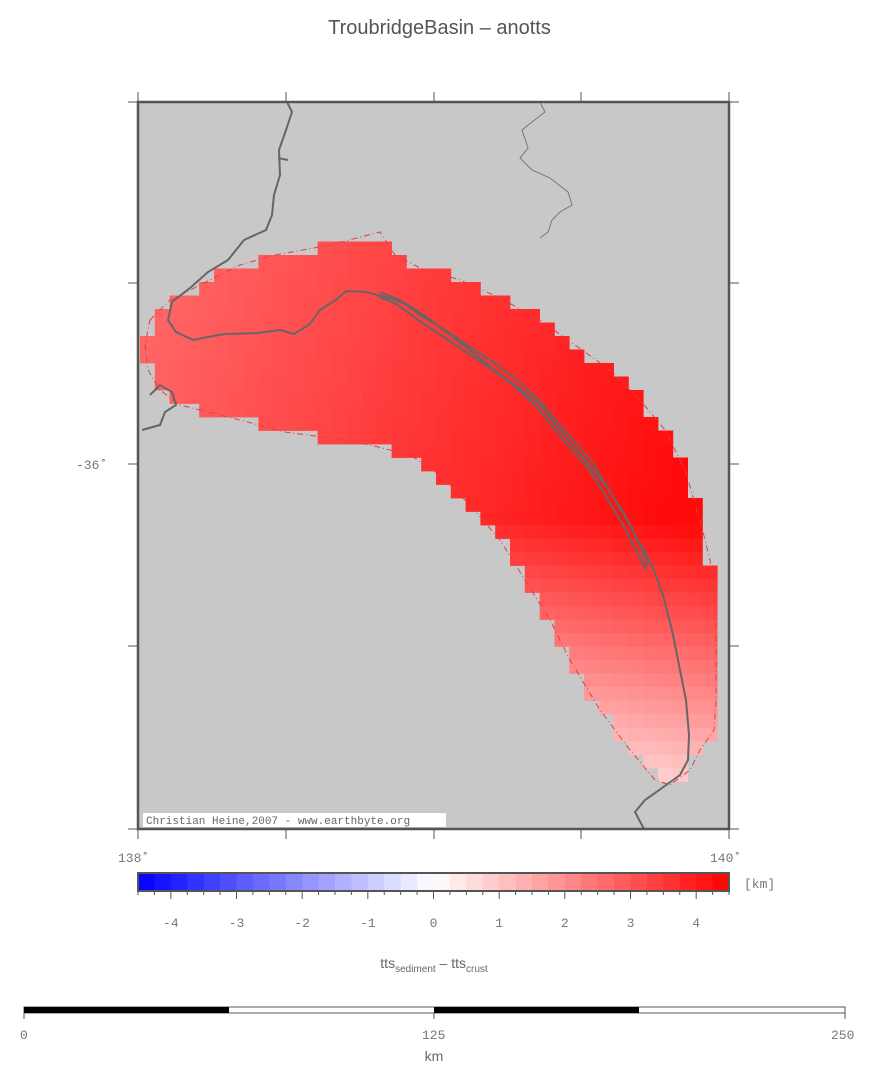 Image resolution: width=879 pixels, height=1084 pixels. Describe the element at coordinates (477, 969) in the screenshot. I see `colorbar-label-sub2: crust` at that location.